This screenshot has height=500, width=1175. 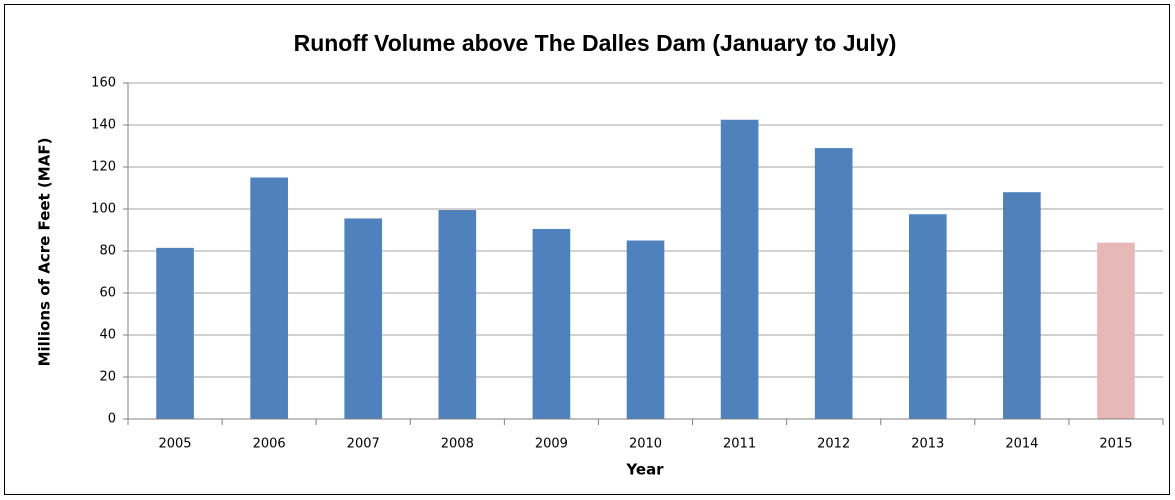 What do you see at coordinates (739, 444) in the screenshot?
I see `x-tick-label: 2011` at bounding box center [739, 444].